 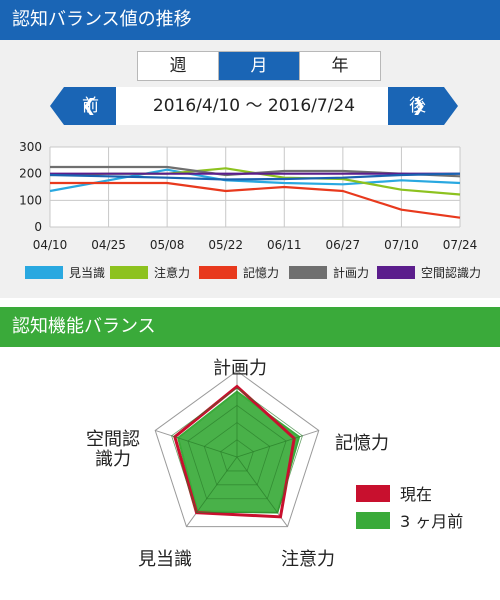 I want to click on x-tick-label: 06/11, so click(x=284, y=245).